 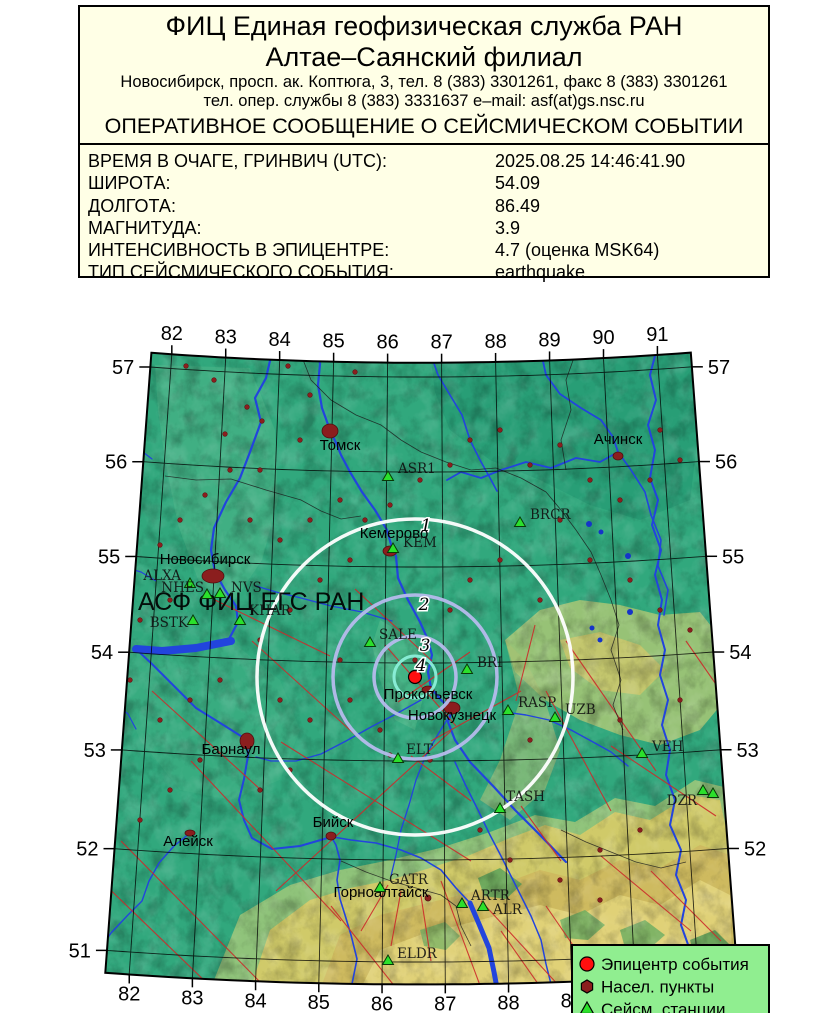 What do you see at coordinates (590, 161) in the screenshot?
I see `field-value: 2025.08.25 14:46:41.90` at bounding box center [590, 161].